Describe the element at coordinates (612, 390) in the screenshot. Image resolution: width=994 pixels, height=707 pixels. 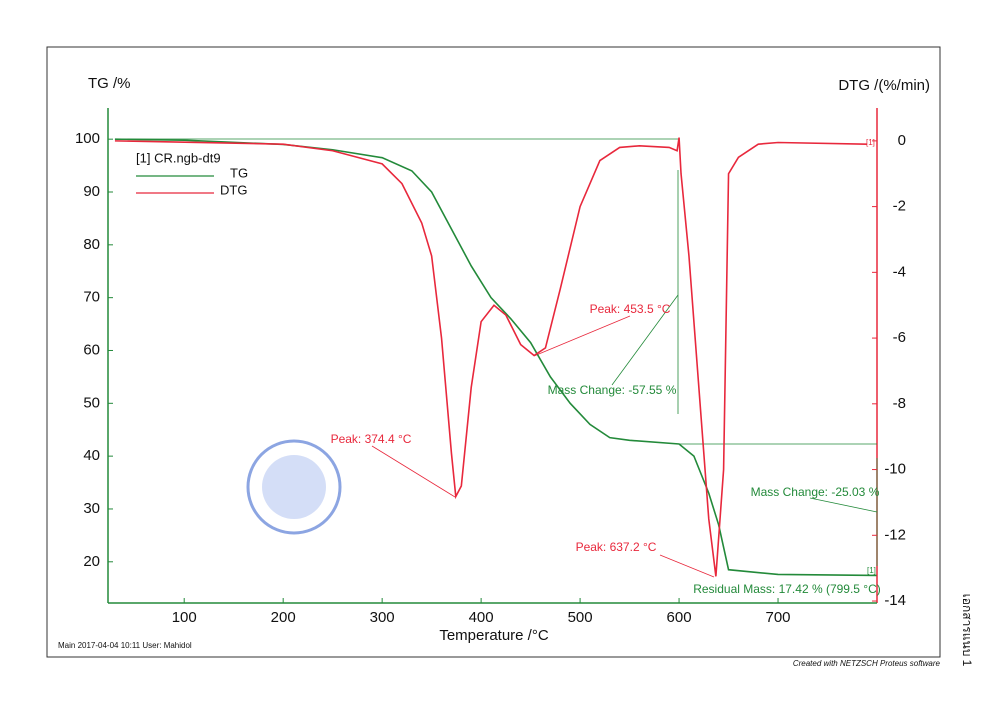
I see `annotation: Mass Change: -57.55 %` at that location.